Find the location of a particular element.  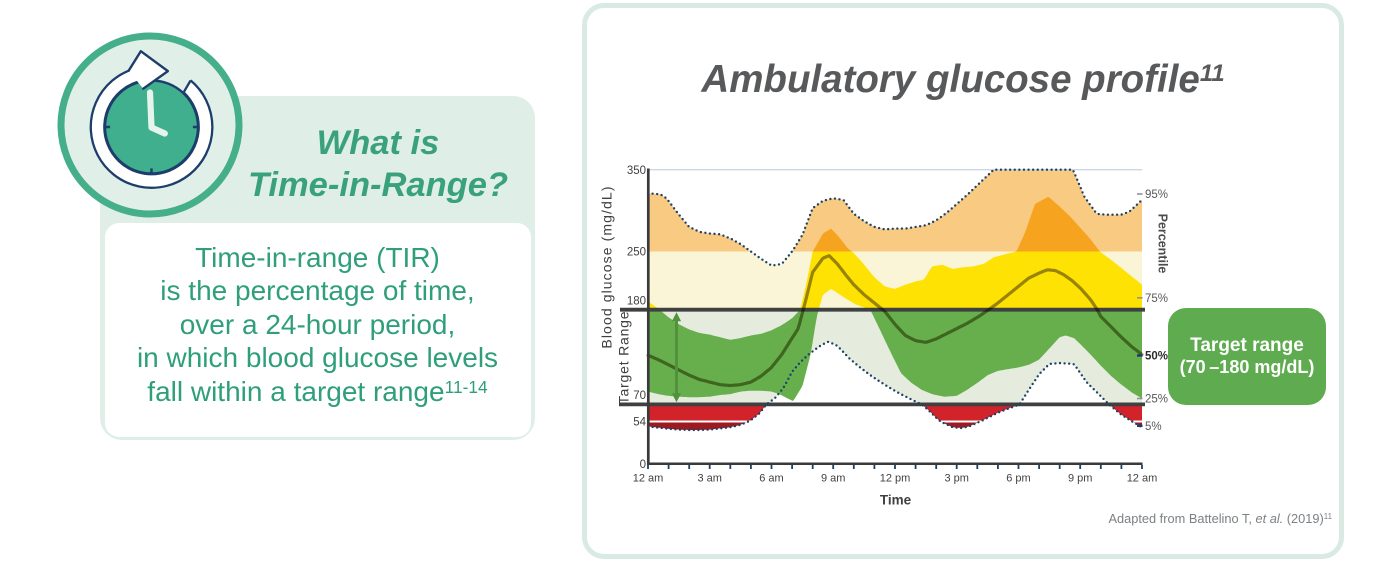

svg-text: 6 pm is located at coordinates (1018, 478).